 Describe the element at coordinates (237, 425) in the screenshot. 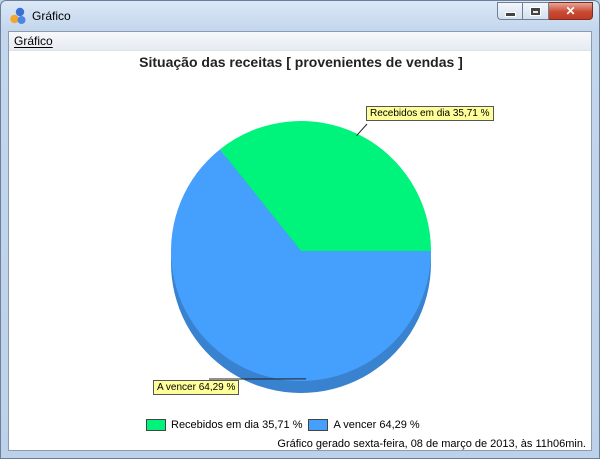

I see `legend-label-recebidos: Recebidos em dia 35,71 %` at that location.